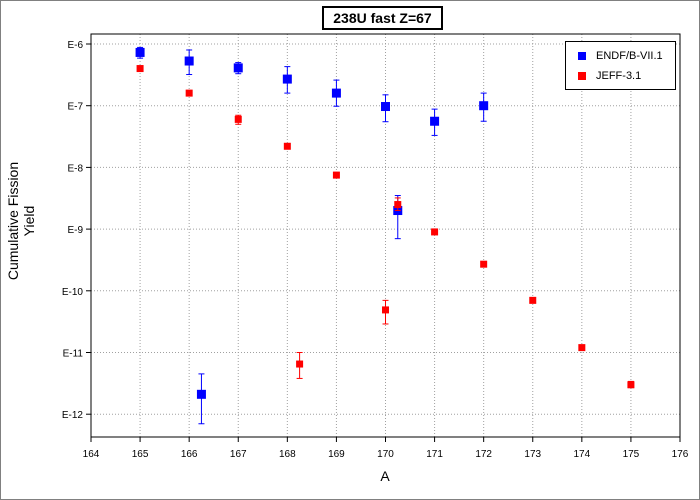 This screenshot has width=700, height=500. I want to click on x-tick-label: 171, so click(434, 454).